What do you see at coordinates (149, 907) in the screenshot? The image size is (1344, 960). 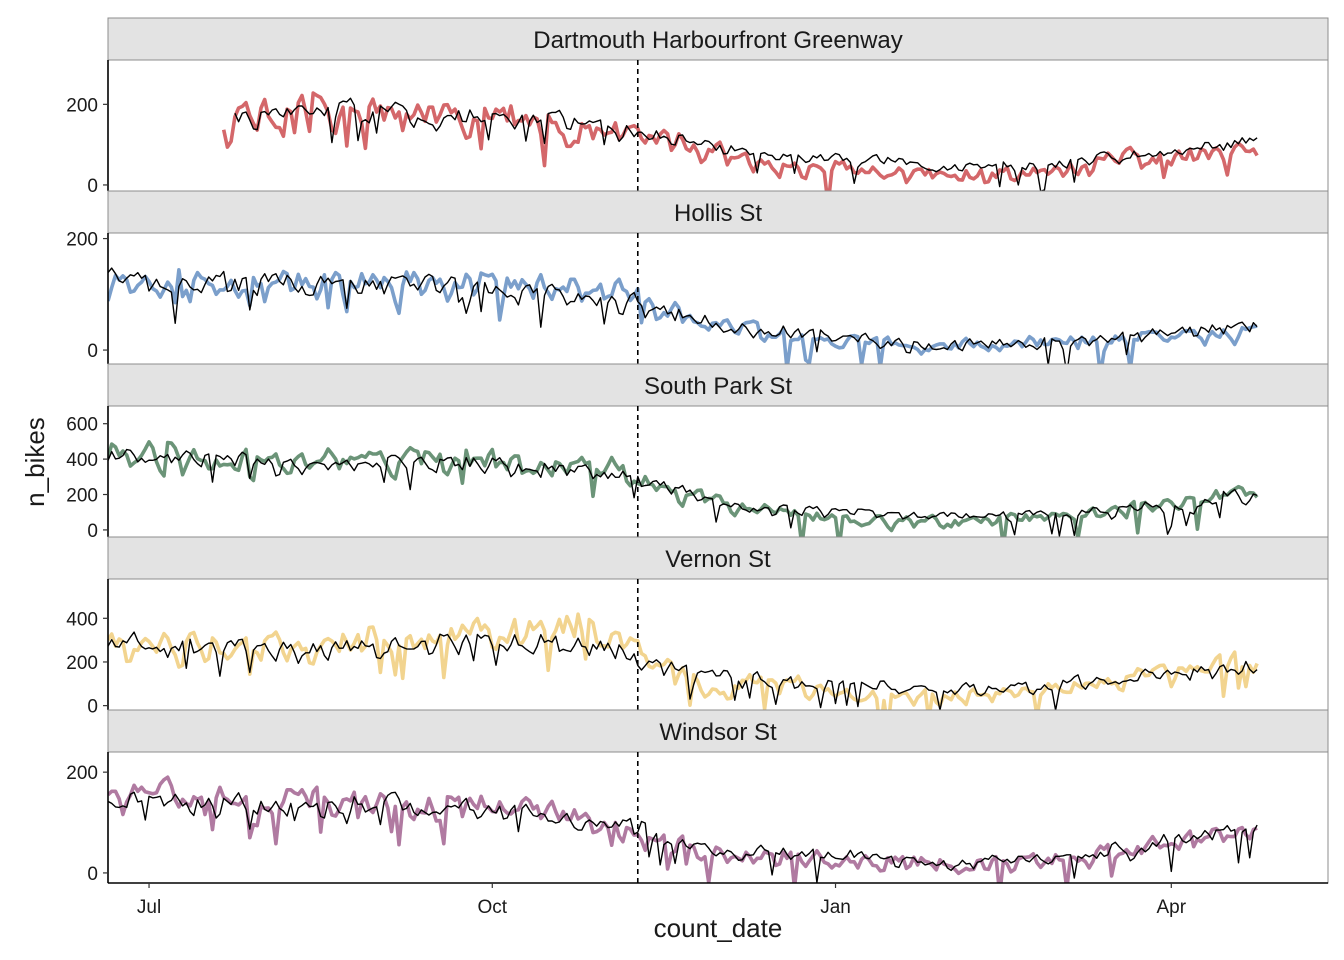 I see `x-tick-label: Jul` at bounding box center [149, 907].